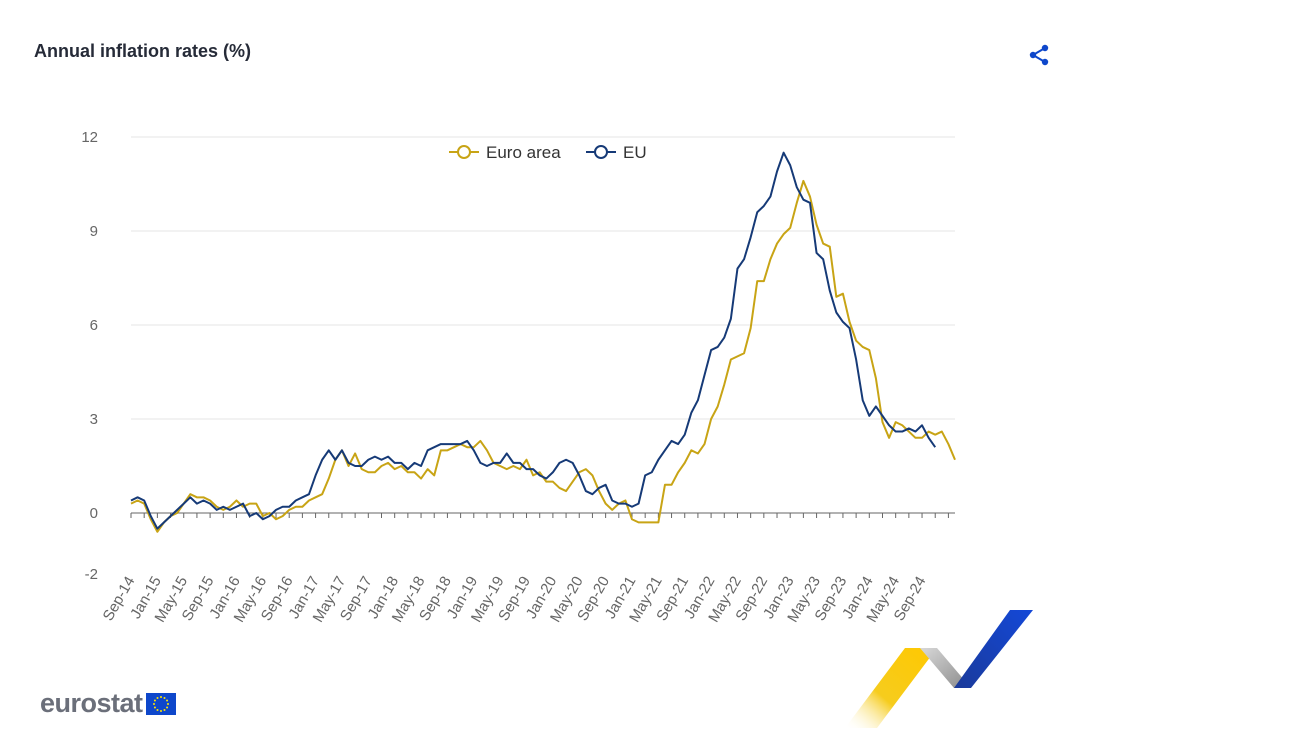 This screenshot has height=735, width=1315. What do you see at coordinates (143, 51) in the screenshot?
I see `chart-title: Annual inflation rates (%)` at bounding box center [143, 51].